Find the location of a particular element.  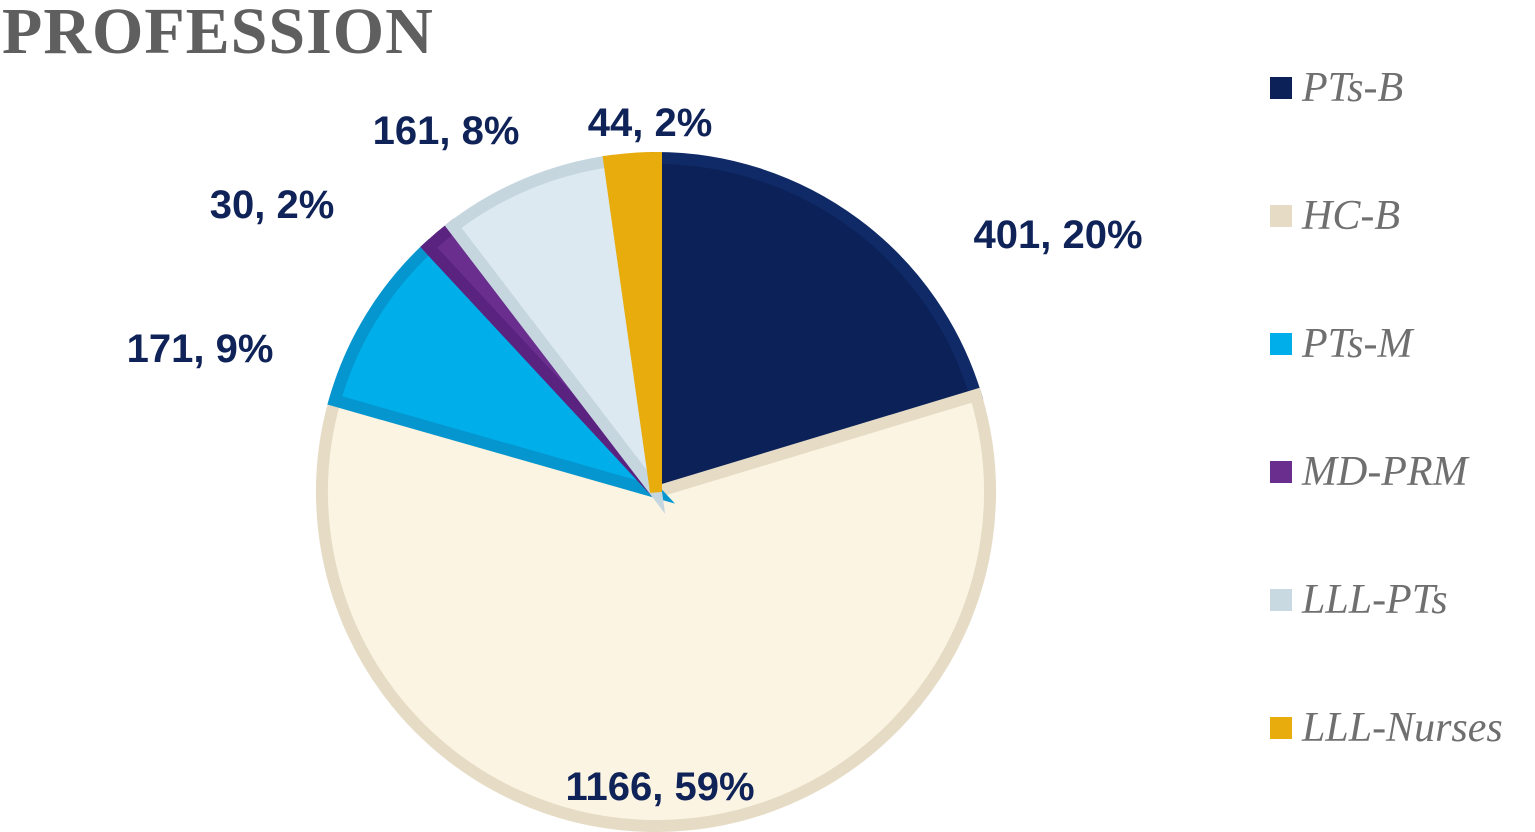

data-label-lll-pts: 161, 8% is located at coordinates (446, 131).